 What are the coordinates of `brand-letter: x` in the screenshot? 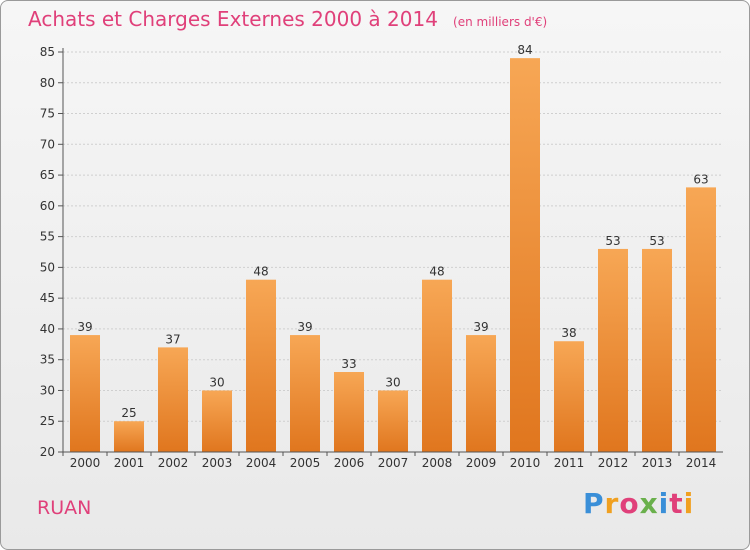 It's located at (649, 503).